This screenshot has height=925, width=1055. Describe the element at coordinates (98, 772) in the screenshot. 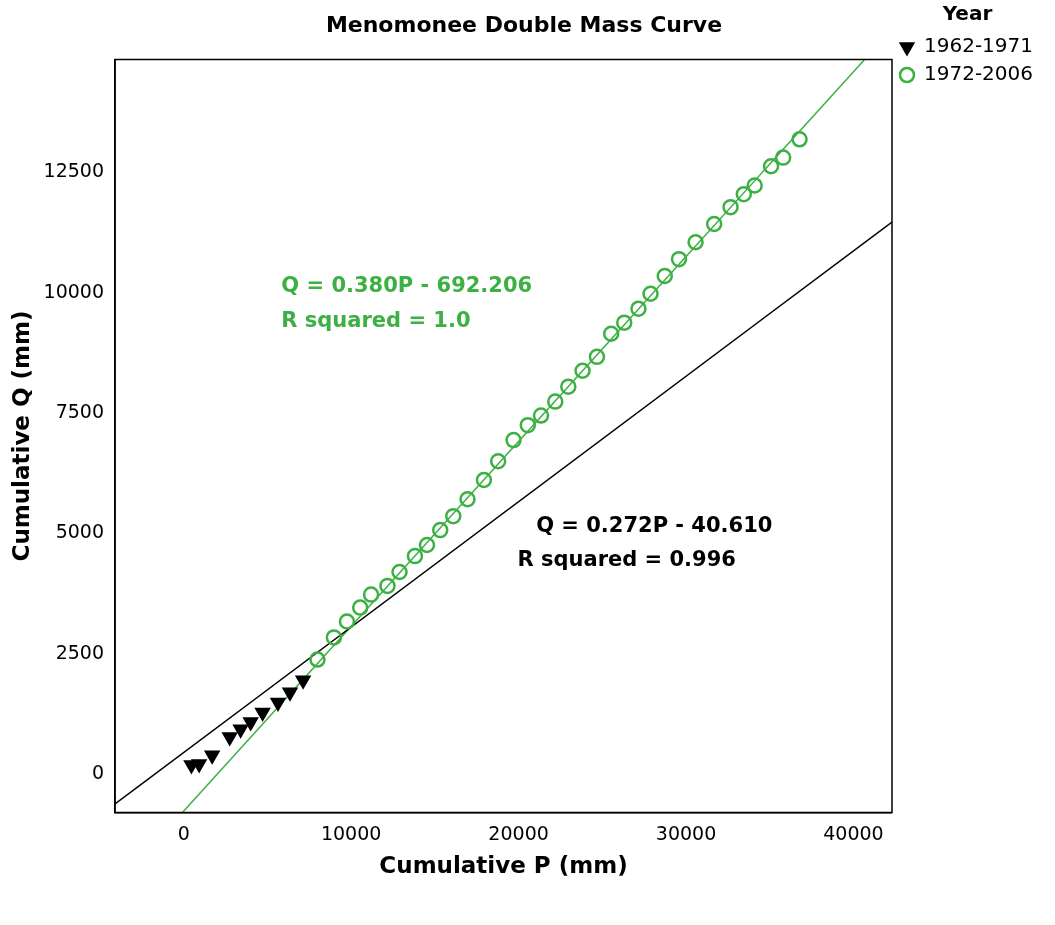

I see `y-tick-label: 0` at that location.